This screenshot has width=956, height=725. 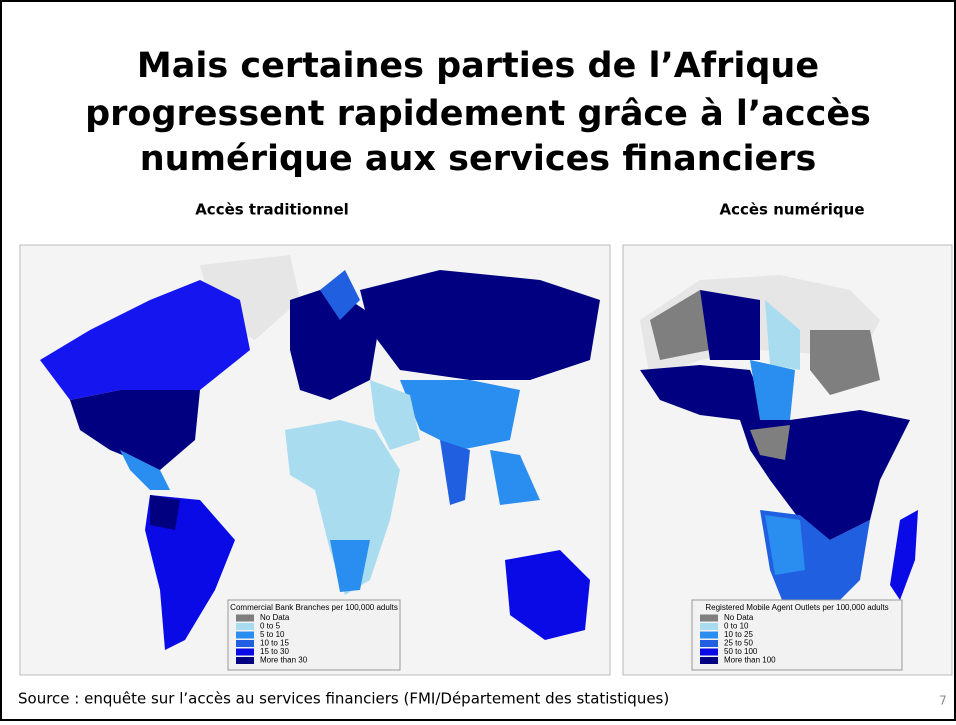 What do you see at coordinates (741, 651) in the screenshot?
I see `legend-label: 50 to 100` at bounding box center [741, 651].